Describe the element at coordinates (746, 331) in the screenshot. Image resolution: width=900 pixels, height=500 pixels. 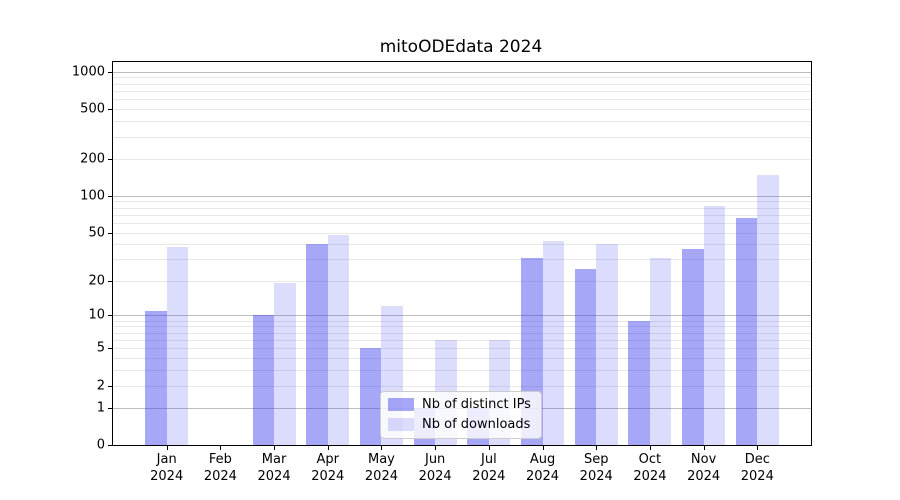
I see `bar-dec-distinct-ips` at that location.